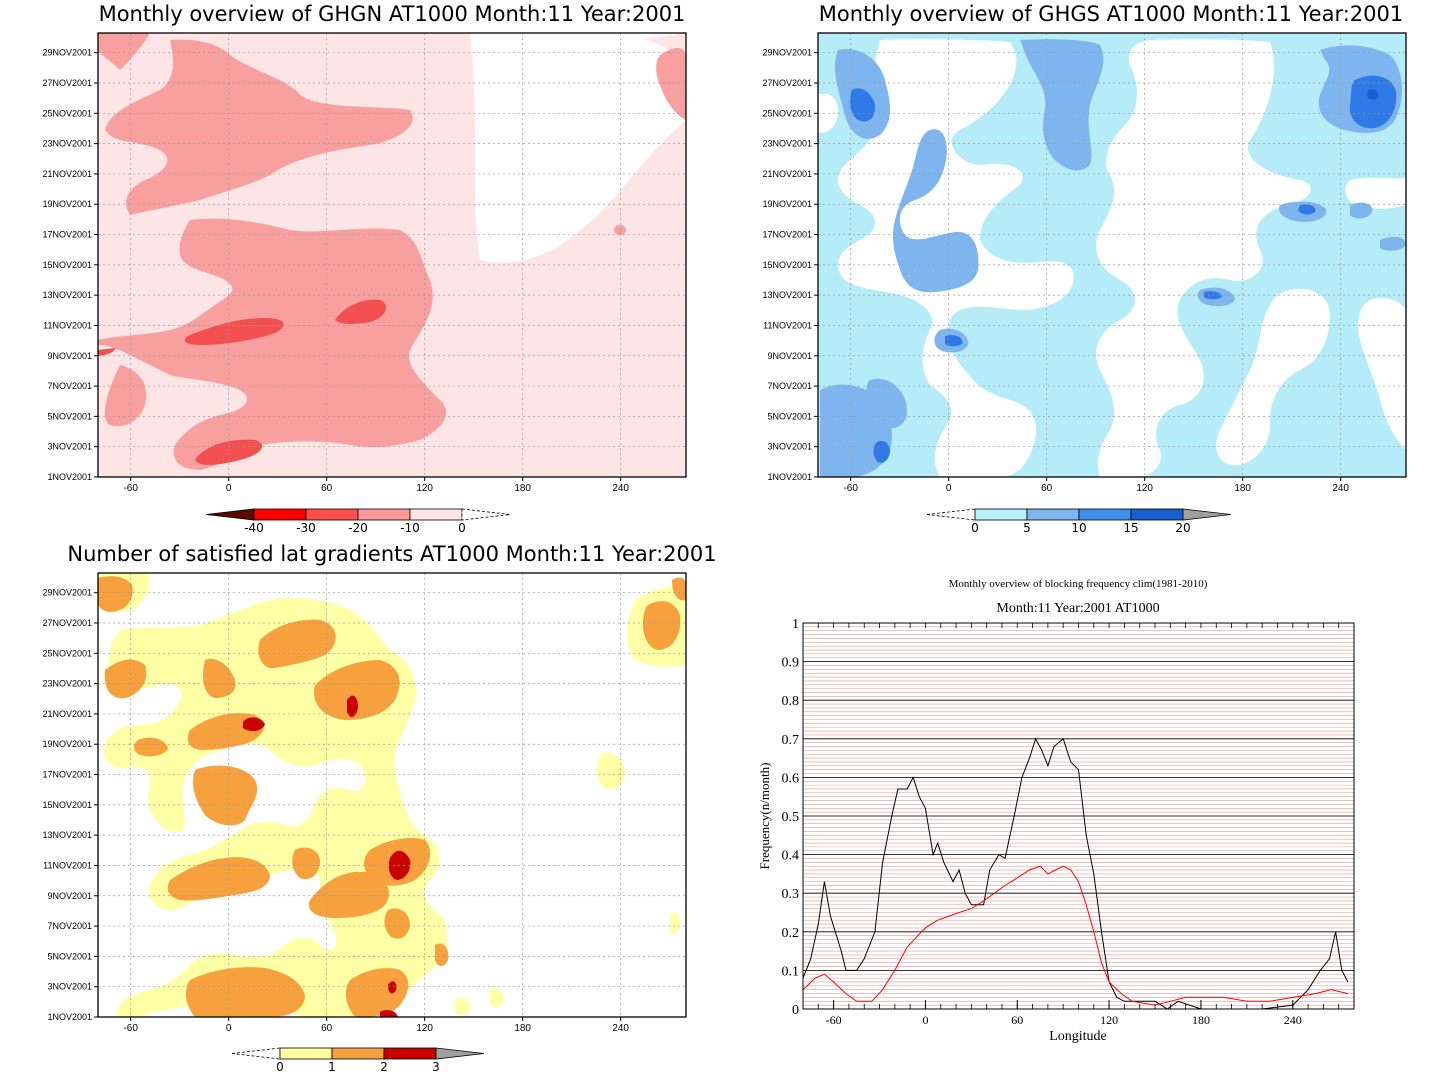 Image resolution: width=1440 pixels, height=1091 pixels. What do you see at coordinates (332, 1067) in the screenshot?
I see `colorbar-label: 1` at bounding box center [332, 1067].